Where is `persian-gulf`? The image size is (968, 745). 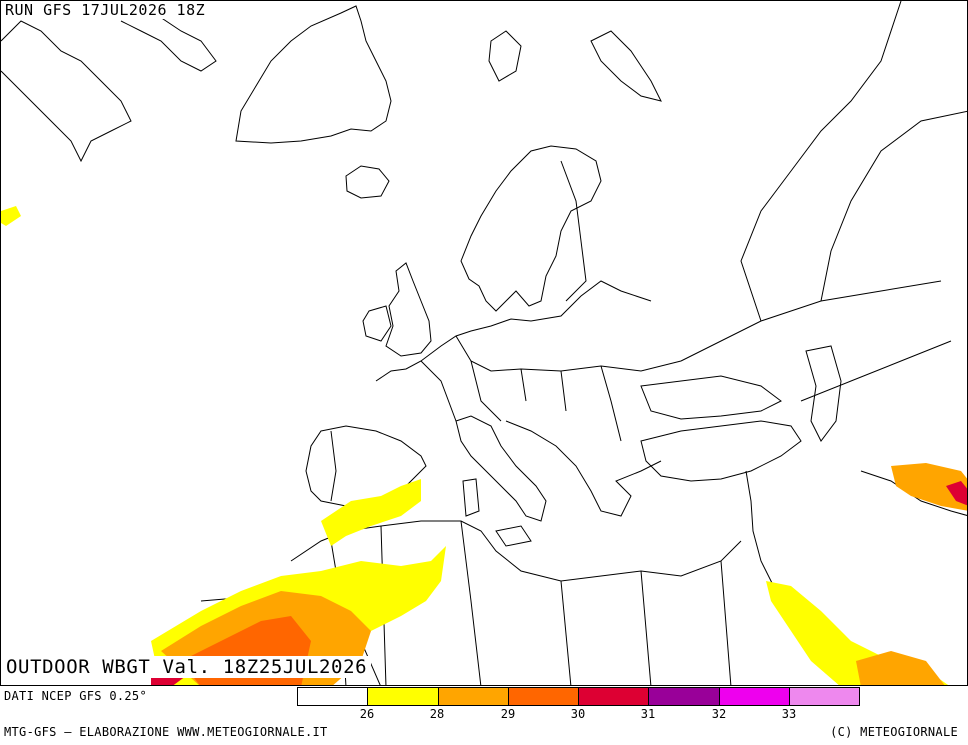 persian-gulf is located at coordinates (913, 493).